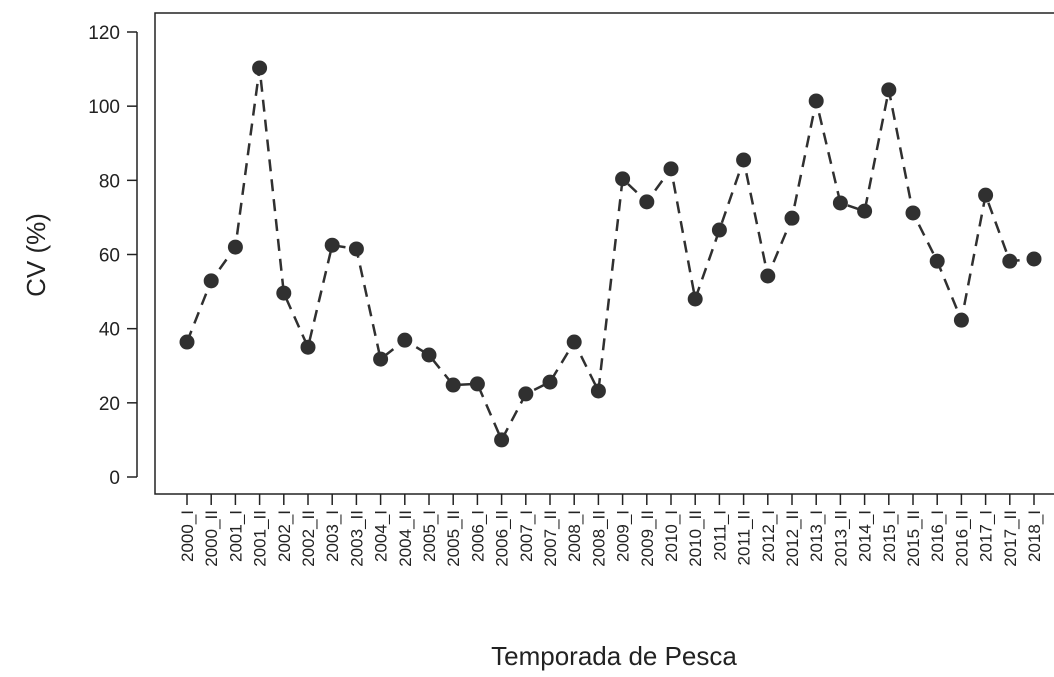 The image size is (1054, 677). What do you see at coordinates (284, 536) in the screenshot?
I see `x-tick-label: 2002_I` at bounding box center [284, 536].